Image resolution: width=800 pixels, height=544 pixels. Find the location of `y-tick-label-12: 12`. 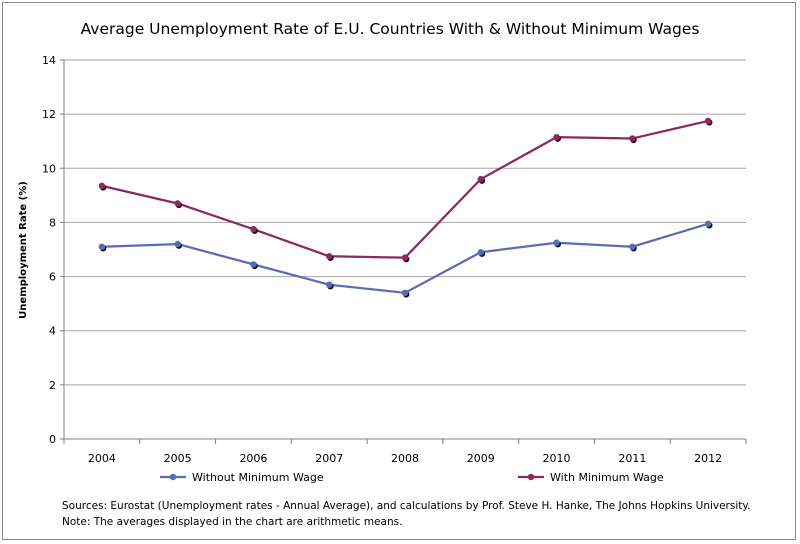

y-tick-label-12: 12 is located at coordinates (49, 114).